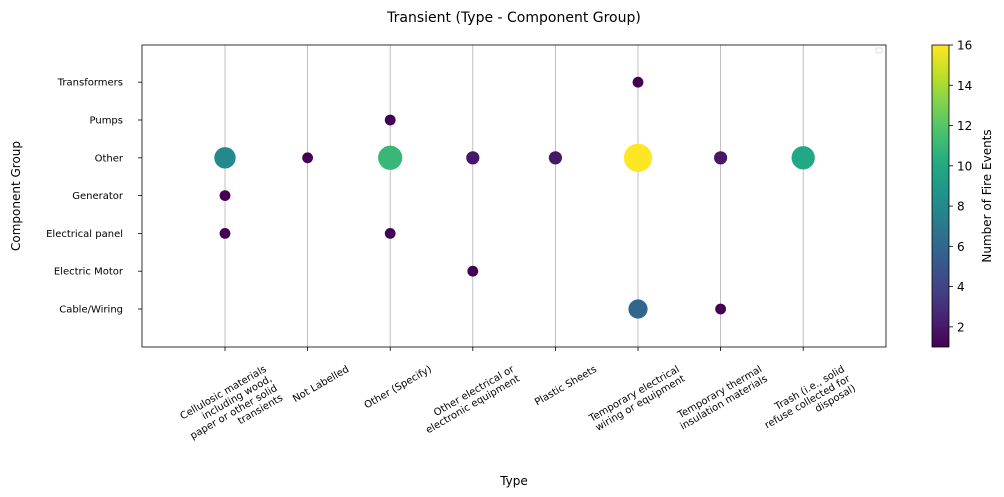 The height and width of the screenshot is (497, 1004). I want to click on y-axis-label: Component Group, so click(16, 196).